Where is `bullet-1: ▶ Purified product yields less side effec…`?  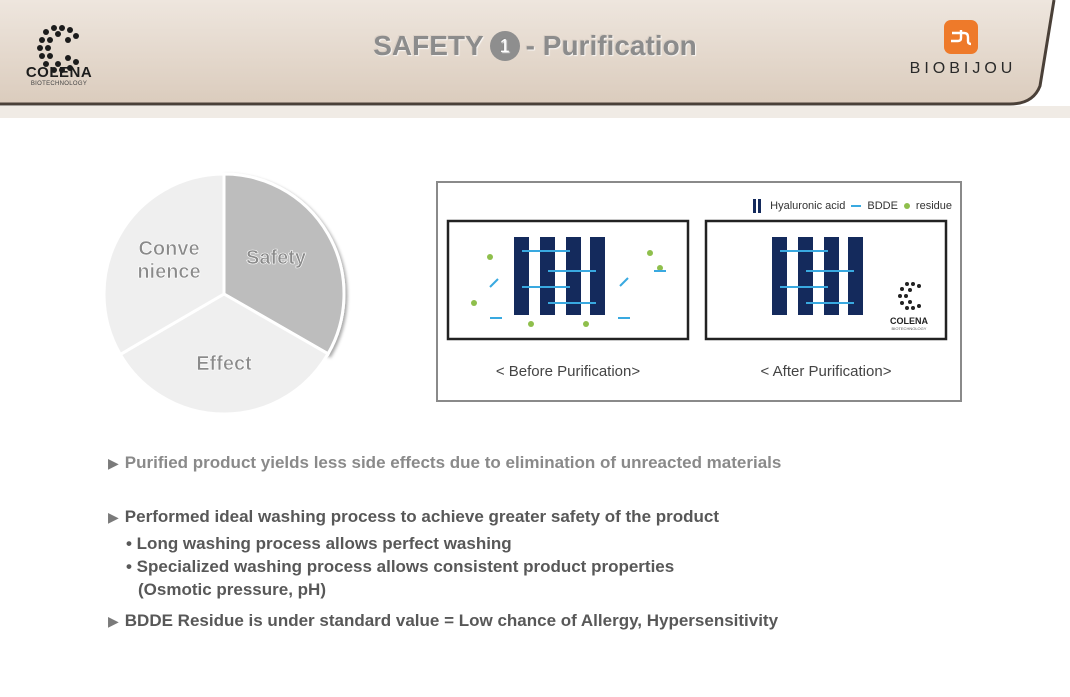
bullet-1: ▶ Purified product yields less side effec… is located at coordinates (445, 462).